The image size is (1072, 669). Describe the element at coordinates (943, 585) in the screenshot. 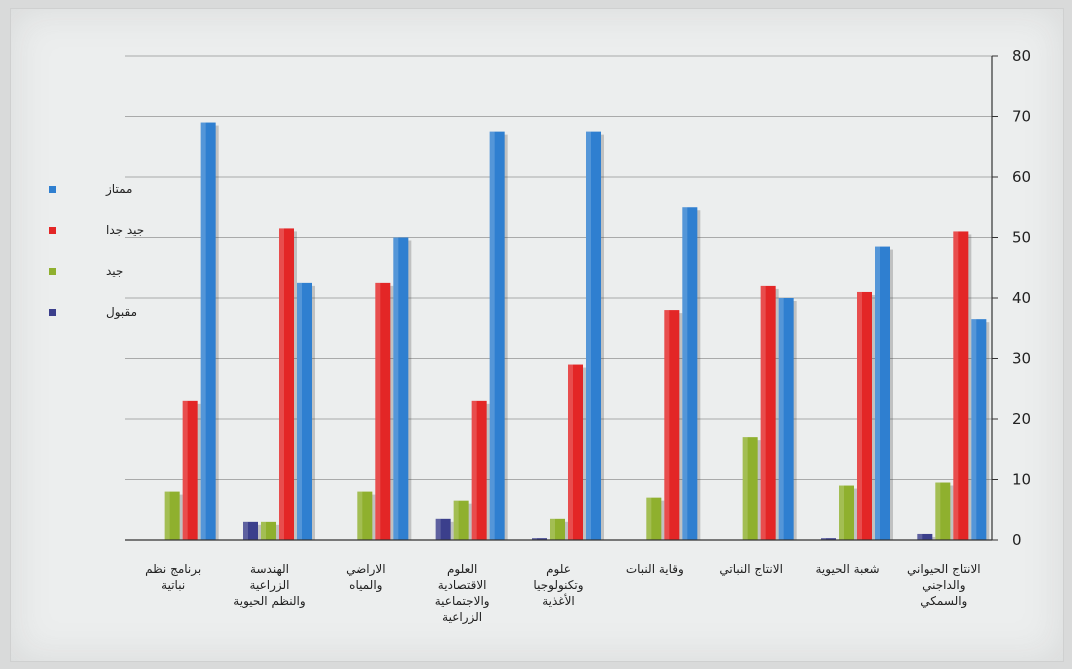

I see `x-category-label: والداجني` at that location.